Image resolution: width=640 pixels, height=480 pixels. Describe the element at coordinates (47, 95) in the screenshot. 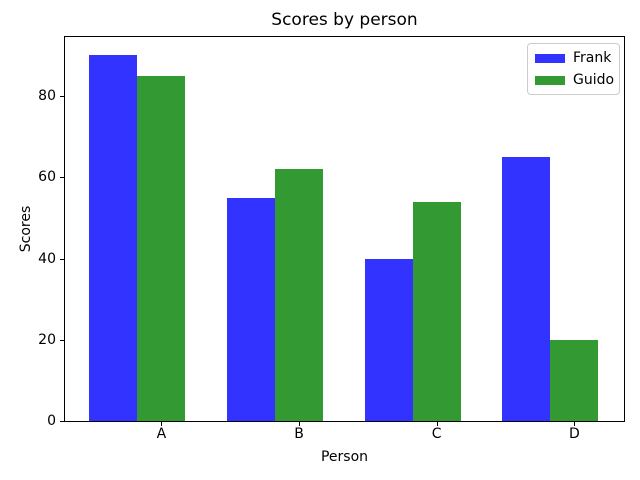

I see `y-tick-label-80: 80` at that location.